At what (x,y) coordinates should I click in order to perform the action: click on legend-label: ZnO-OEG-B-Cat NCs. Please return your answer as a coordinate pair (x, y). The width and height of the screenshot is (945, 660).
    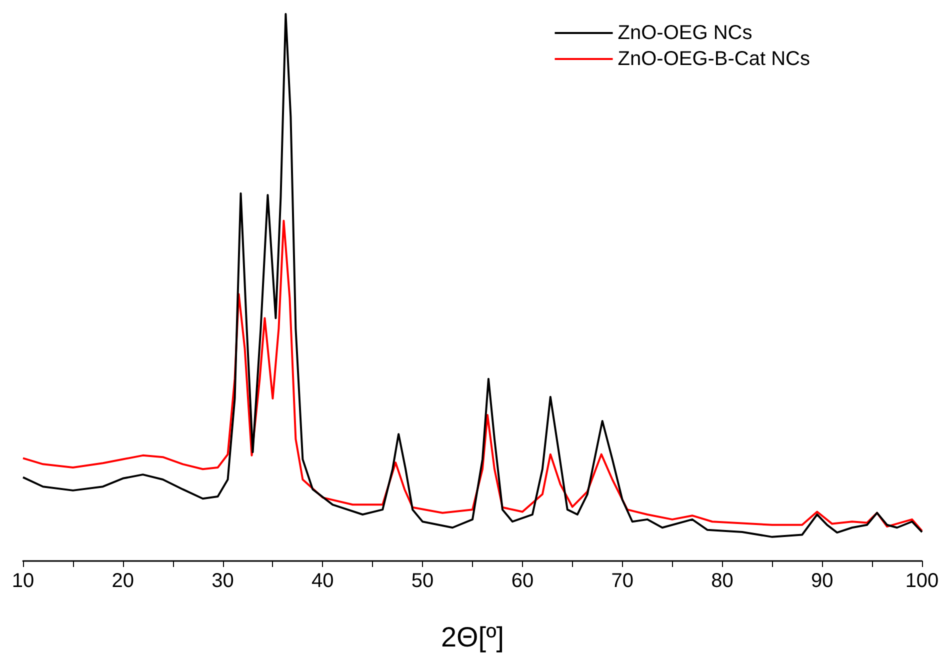
    Looking at the image, I should click on (714, 59).